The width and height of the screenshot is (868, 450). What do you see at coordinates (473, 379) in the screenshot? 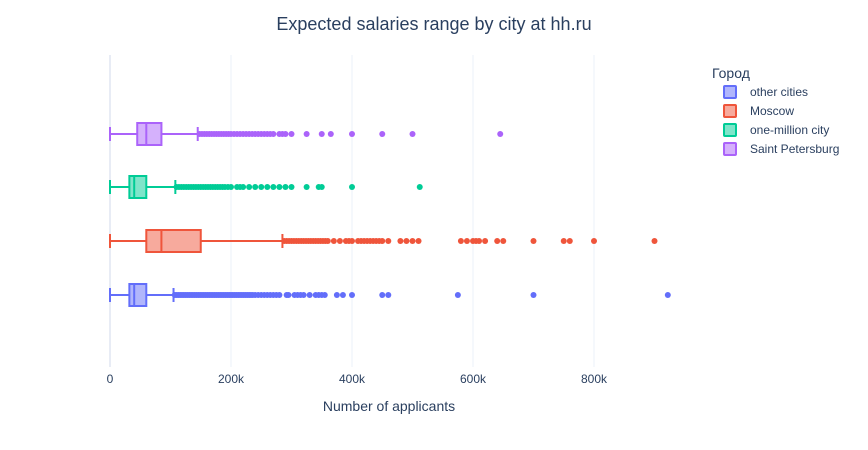
I see `x-tick-label: 600k` at bounding box center [473, 379].